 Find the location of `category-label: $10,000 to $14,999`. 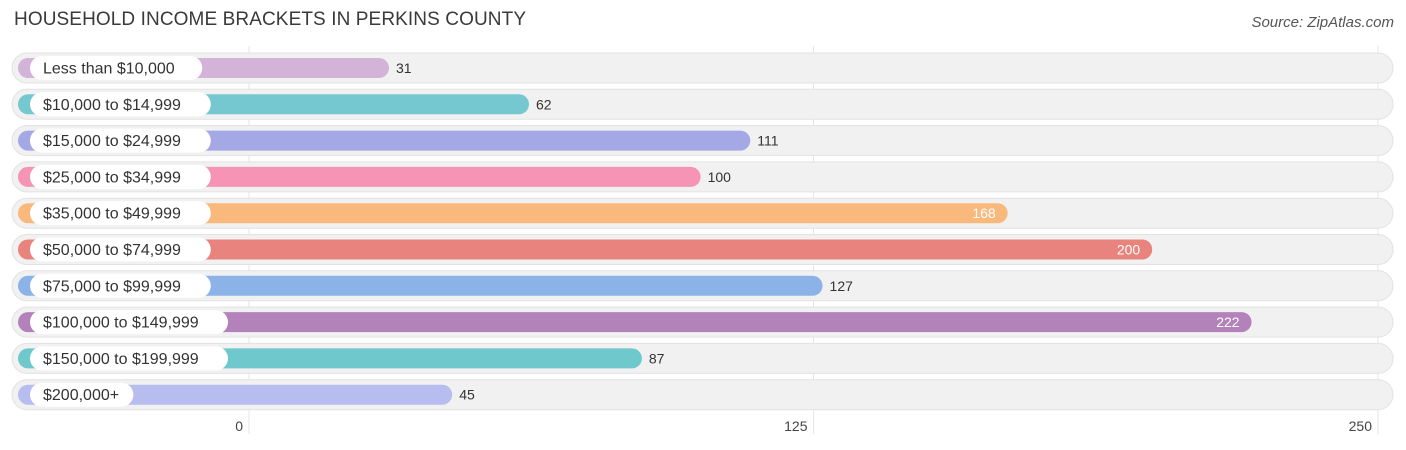

category-label: $10,000 to $14,999 is located at coordinates (112, 105).